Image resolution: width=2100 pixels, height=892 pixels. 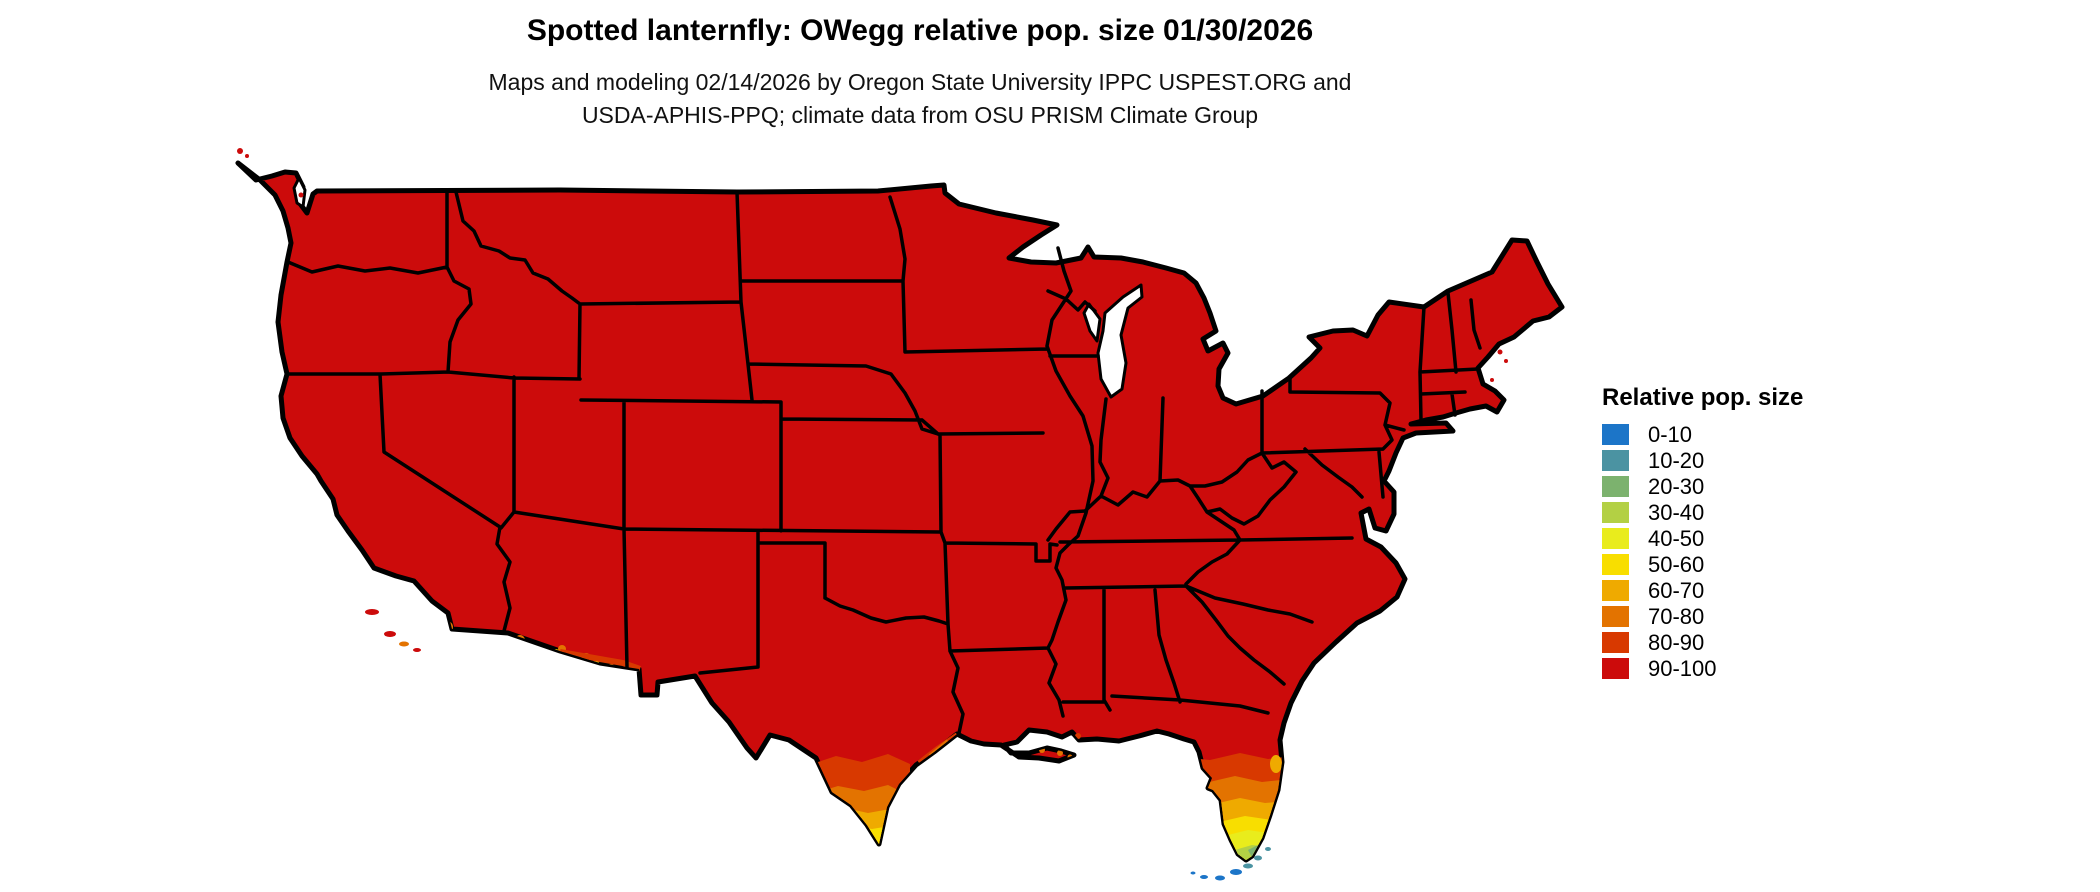 I want to click on legend-row: 90-100, so click(x=1702, y=668).